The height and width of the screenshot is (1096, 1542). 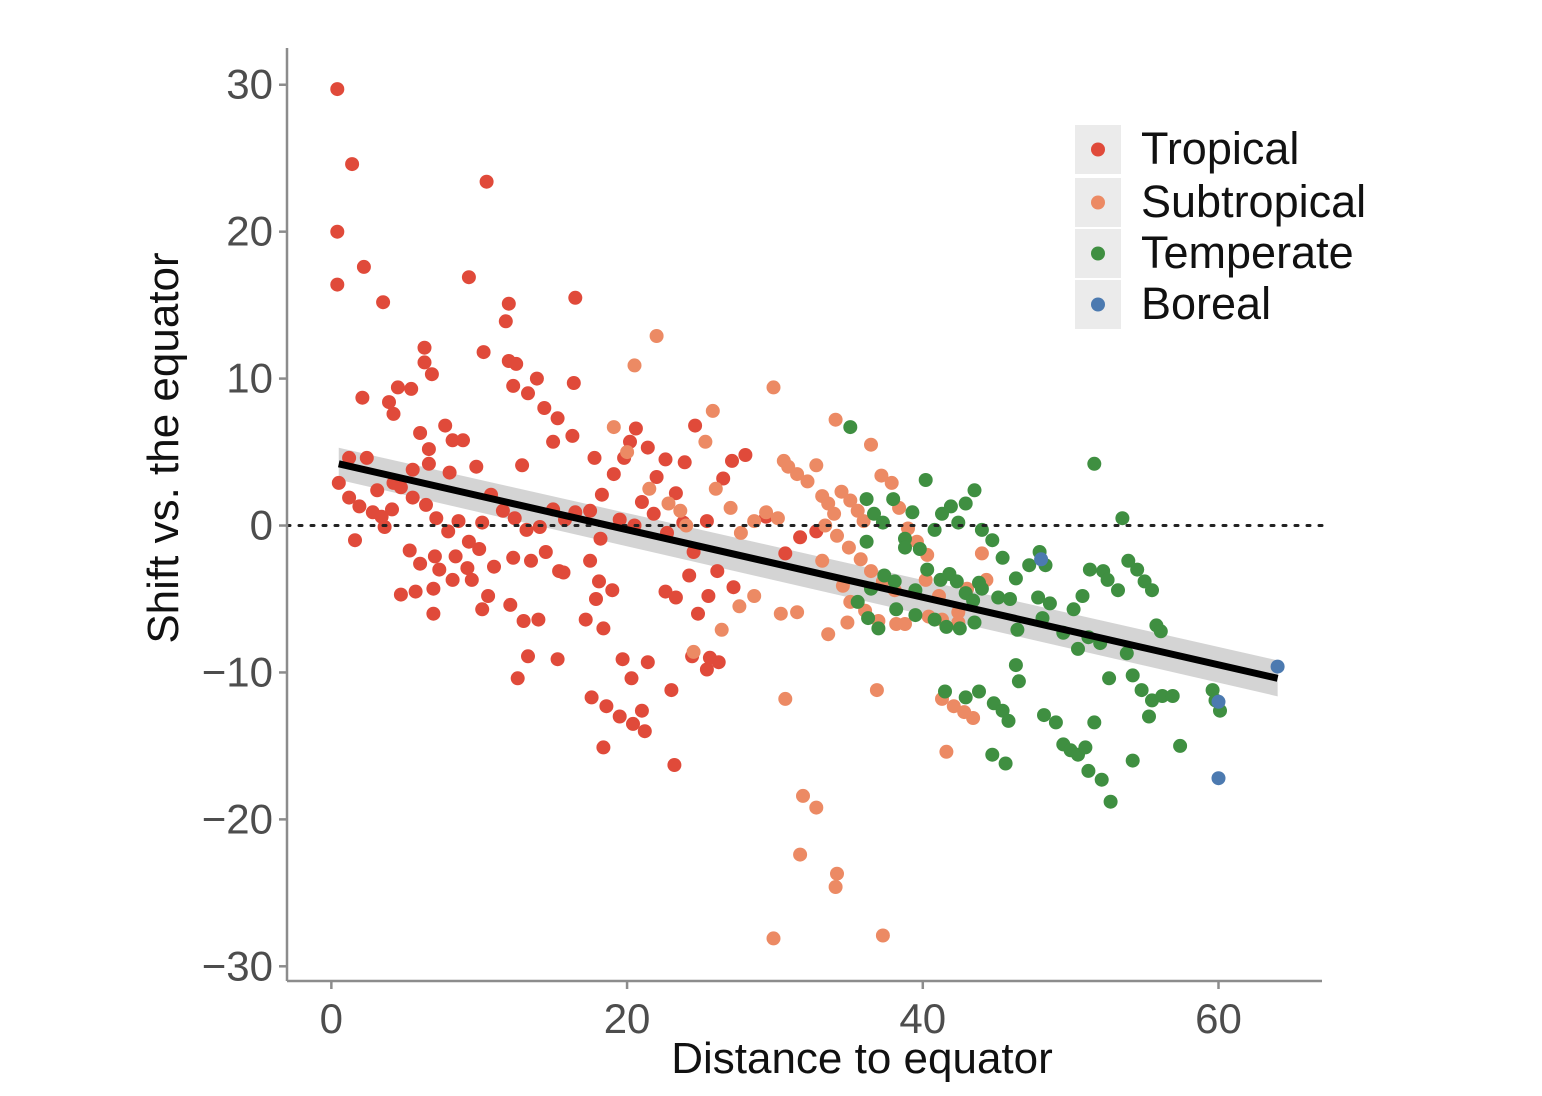 What do you see at coordinates (1206, 303) in the screenshot?
I see `legend-label-boreal: Boreal` at bounding box center [1206, 303].